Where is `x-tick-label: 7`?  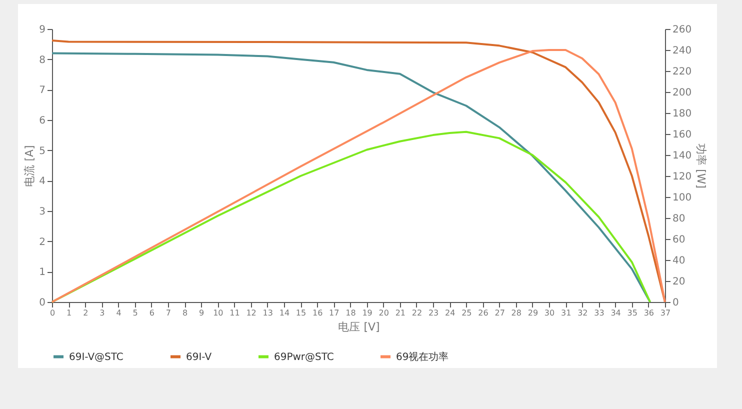 x-tick-label: 7 is located at coordinates (169, 313).